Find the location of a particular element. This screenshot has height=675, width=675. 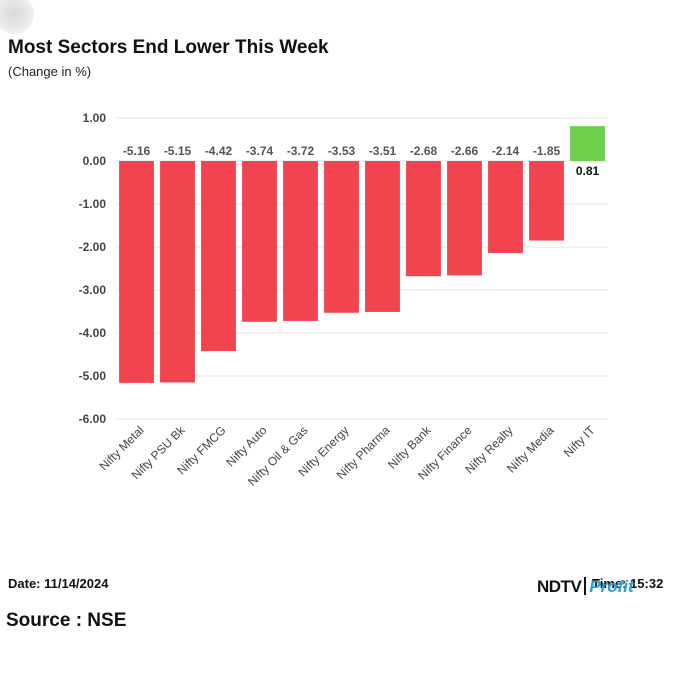

y-tick-label: -2.00 is located at coordinates (93, 247).